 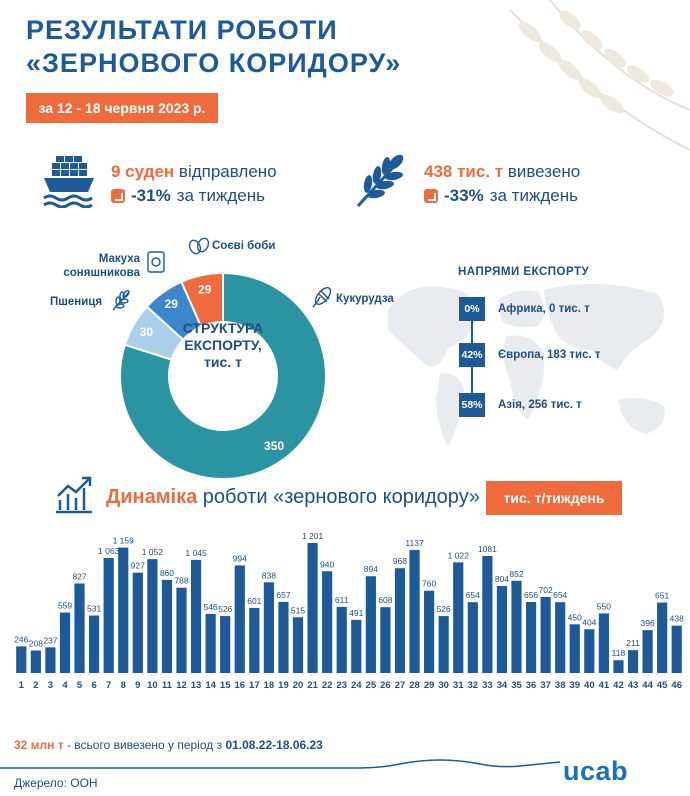 What do you see at coordinates (619, 653) in the screenshot?
I see `bar-value-label: 118` at bounding box center [619, 653].